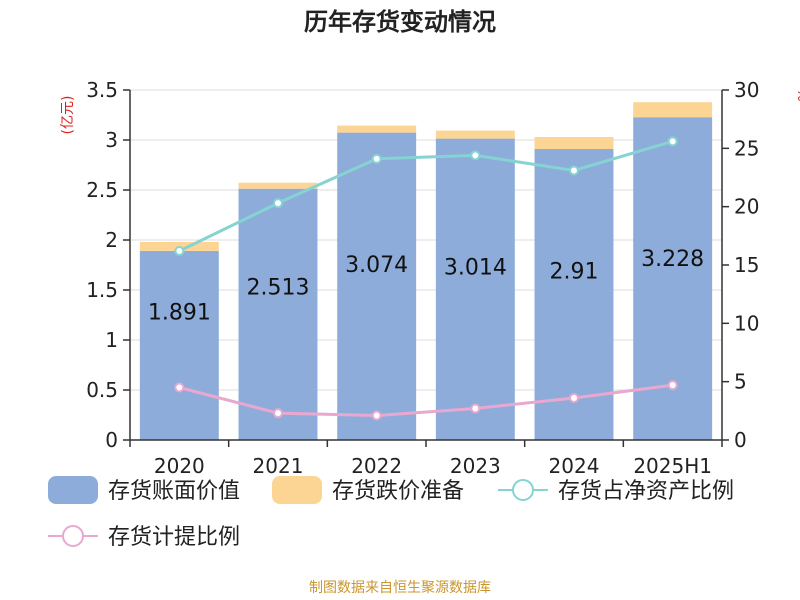 The image size is (800, 600). What do you see at coordinates (425, 400) in the screenshot?
I see `line-impairment-ratio` at bounding box center [425, 400].